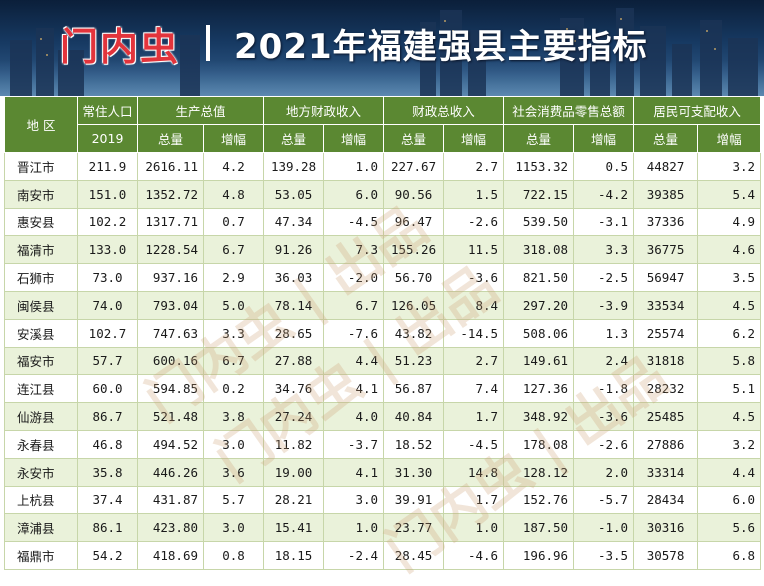 This screenshot has width=764, height=586. Describe the element at coordinates (233, 333) in the screenshot. I see `gdp-growth-cell: 3.3` at that location.